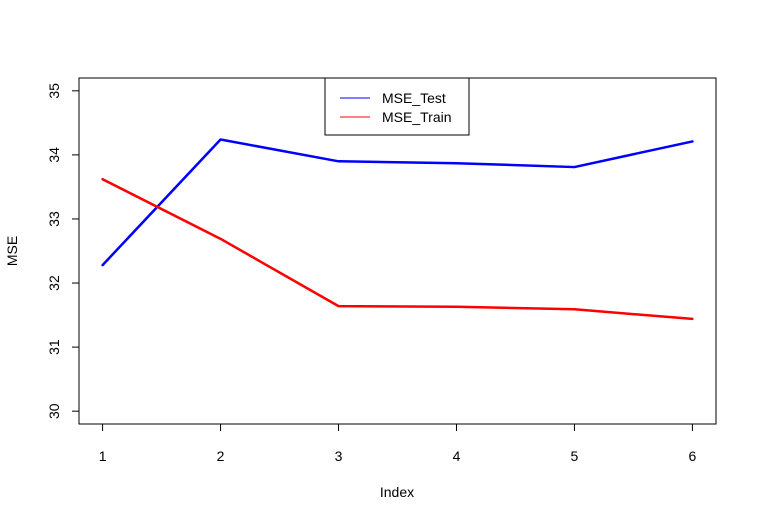  I want to click on legend: MSE_Test MSE_Train, so click(397, 106).